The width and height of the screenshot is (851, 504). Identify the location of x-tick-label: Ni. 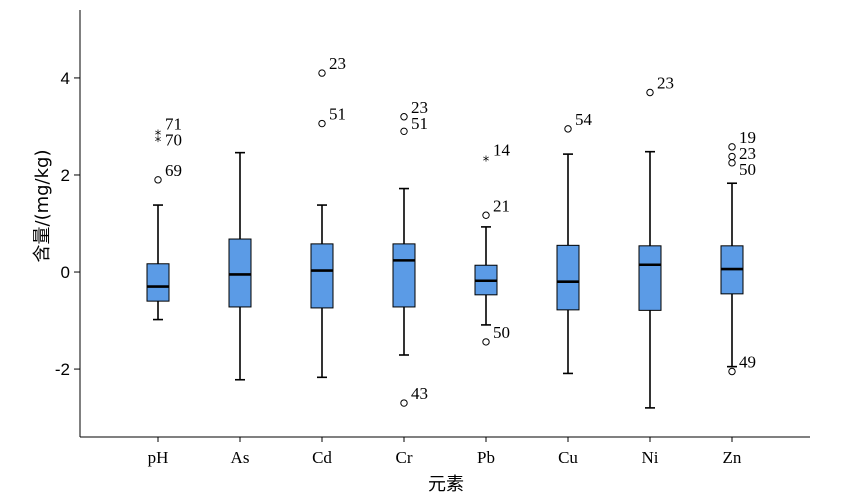
(650, 457).